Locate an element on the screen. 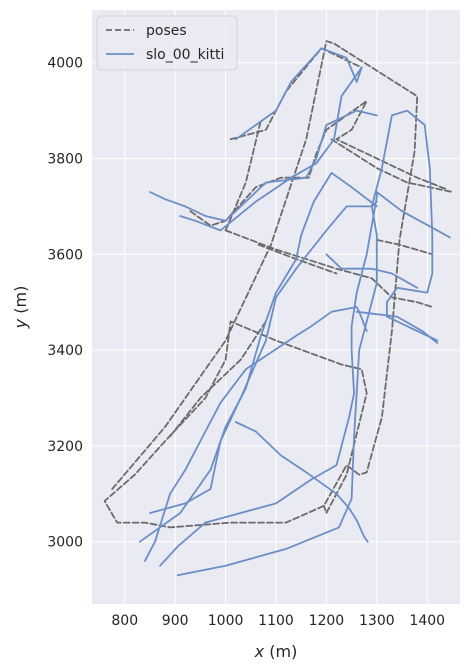 The image size is (471, 671). y-tick-label: 3400 is located at coordinates (65, 351).